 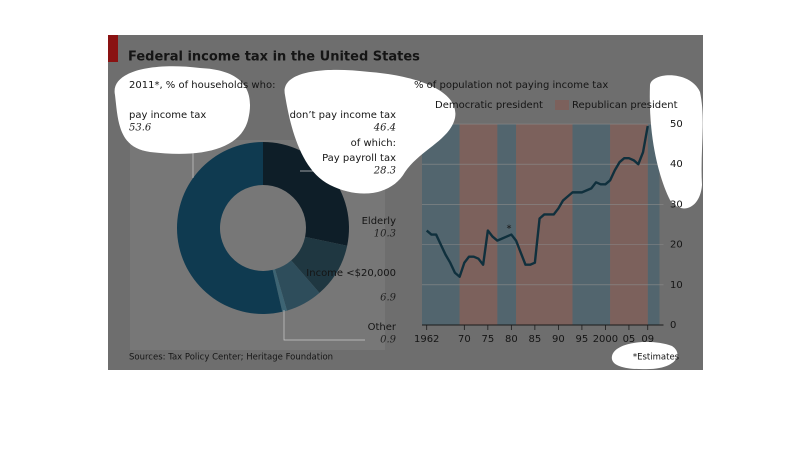 I want to click on x-tick-label: 70, so click(x=464, y=339).